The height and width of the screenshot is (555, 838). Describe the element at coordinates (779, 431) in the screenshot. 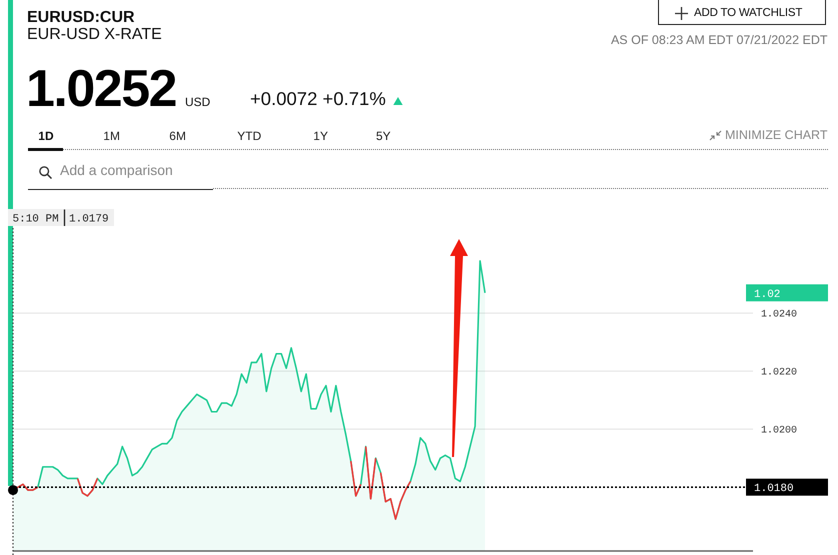

I see `y-tick-label: 1.0200` at that location.